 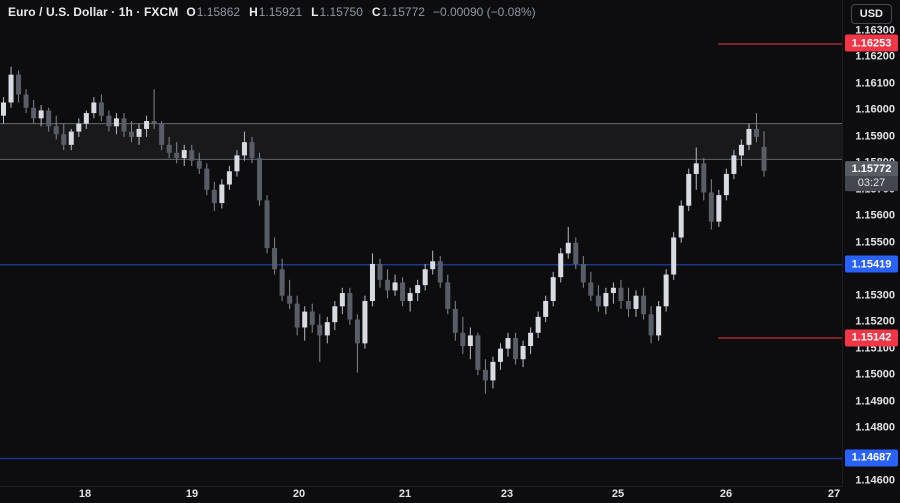 I want to click on price-tick: 1.16100, so click(x=875, y=83).